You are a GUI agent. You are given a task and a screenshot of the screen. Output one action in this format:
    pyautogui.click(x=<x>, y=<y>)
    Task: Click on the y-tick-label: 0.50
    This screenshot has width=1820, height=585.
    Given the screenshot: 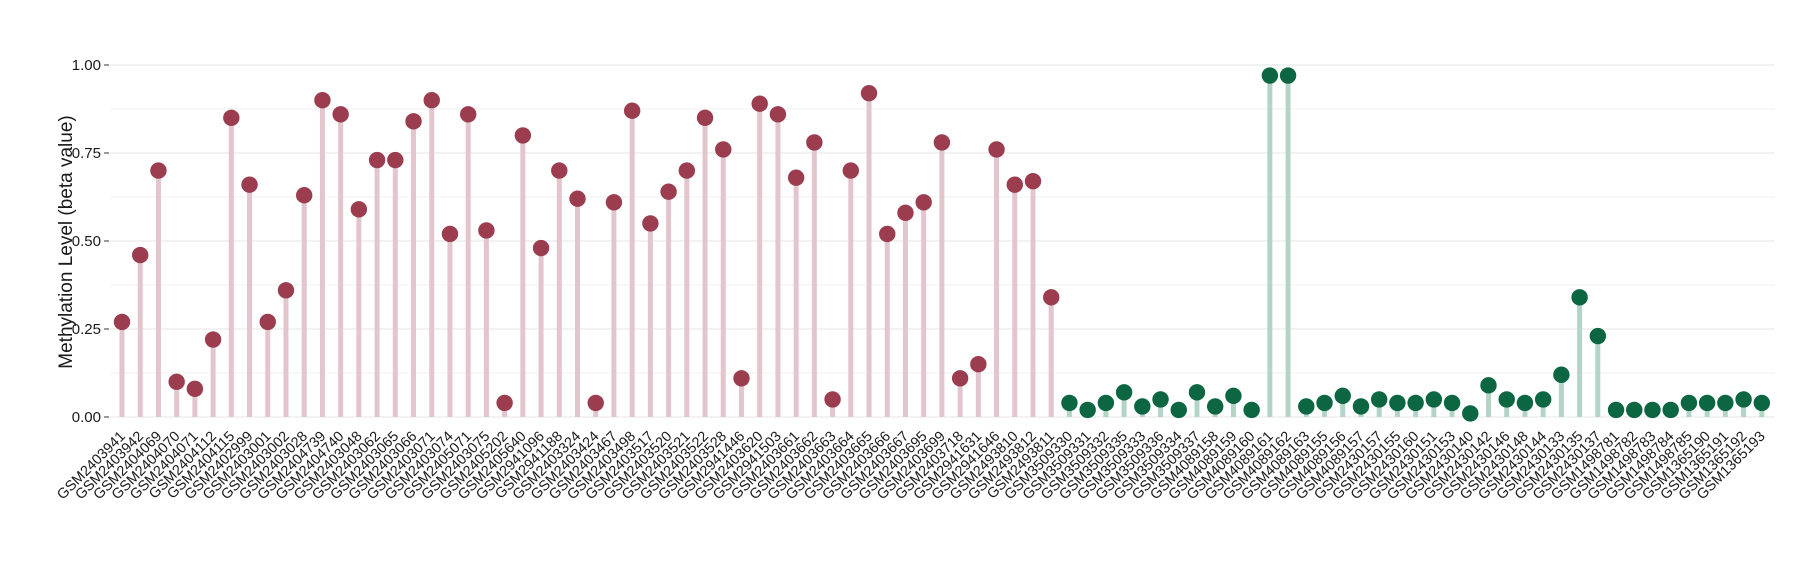 What is the action you would take?
    pyautogui.click(x=86, y=241)
    